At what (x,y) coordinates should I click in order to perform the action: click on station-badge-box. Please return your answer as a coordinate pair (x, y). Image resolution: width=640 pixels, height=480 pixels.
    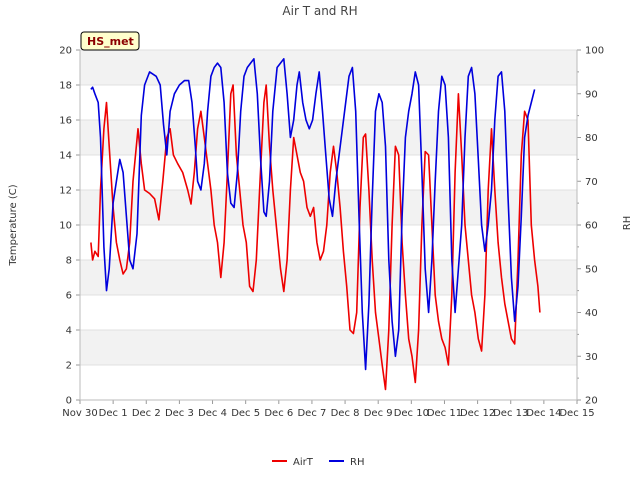
    Looking at the image, I should click on (110, 41).